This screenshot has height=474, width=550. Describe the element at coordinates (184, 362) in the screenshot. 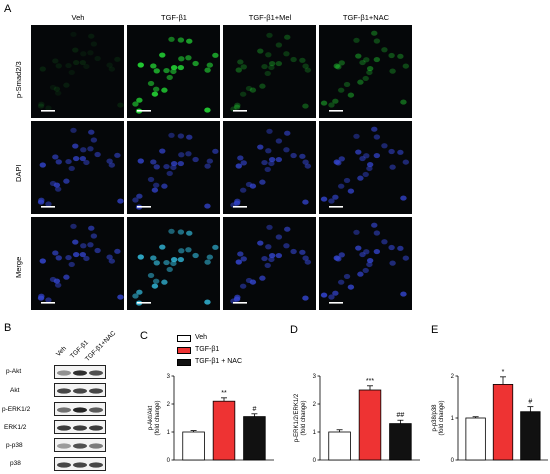

I see `legend-swatch-nac` at that location.